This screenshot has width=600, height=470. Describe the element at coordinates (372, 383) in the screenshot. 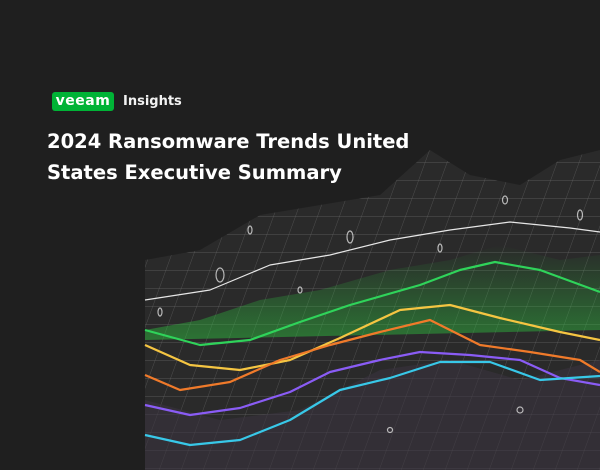

I see `purple-line` at that location.